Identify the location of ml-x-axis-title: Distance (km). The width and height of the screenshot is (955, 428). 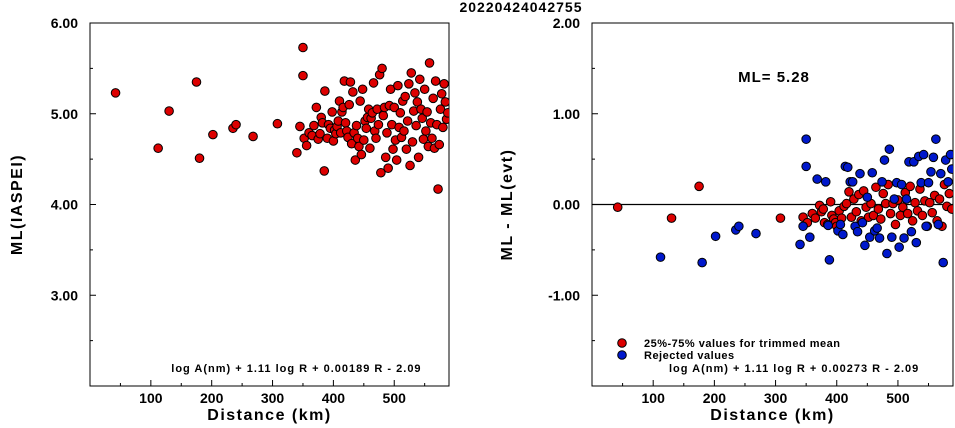
(269, 415).